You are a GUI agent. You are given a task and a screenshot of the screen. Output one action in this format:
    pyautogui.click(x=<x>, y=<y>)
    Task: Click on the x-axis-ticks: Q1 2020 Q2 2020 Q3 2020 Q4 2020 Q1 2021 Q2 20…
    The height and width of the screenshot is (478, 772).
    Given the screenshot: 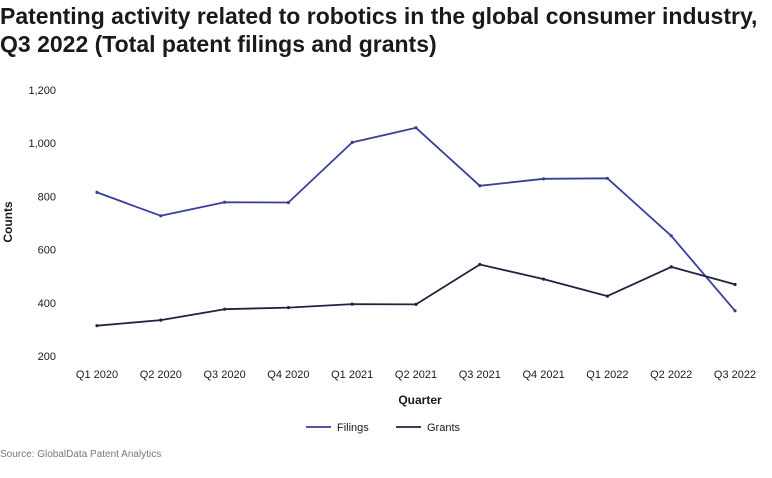 What is the action you would take?
    pyautogui.click(x=416, y=375)
    